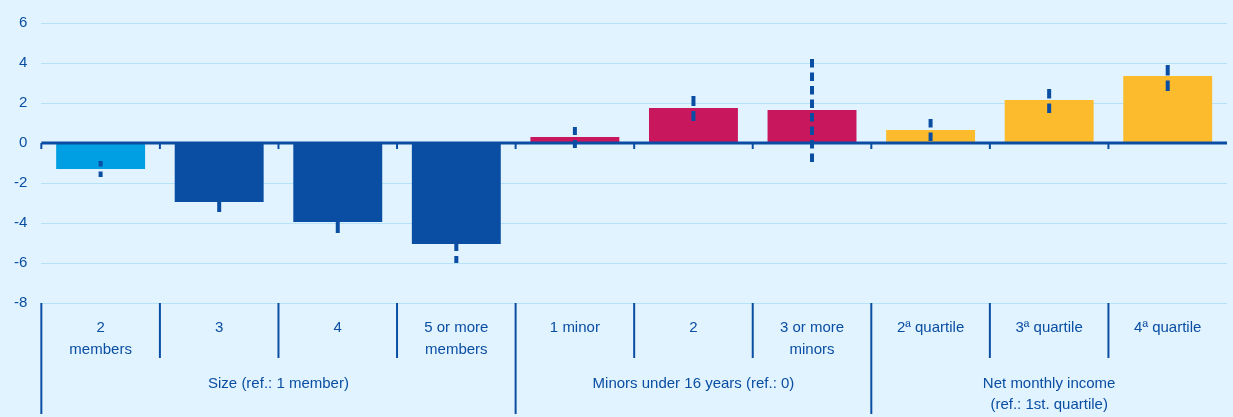 Image resolution: width=1233 pixels, height=417 pixels. I want to click on y-tick-label: -8, so click(20, 302).